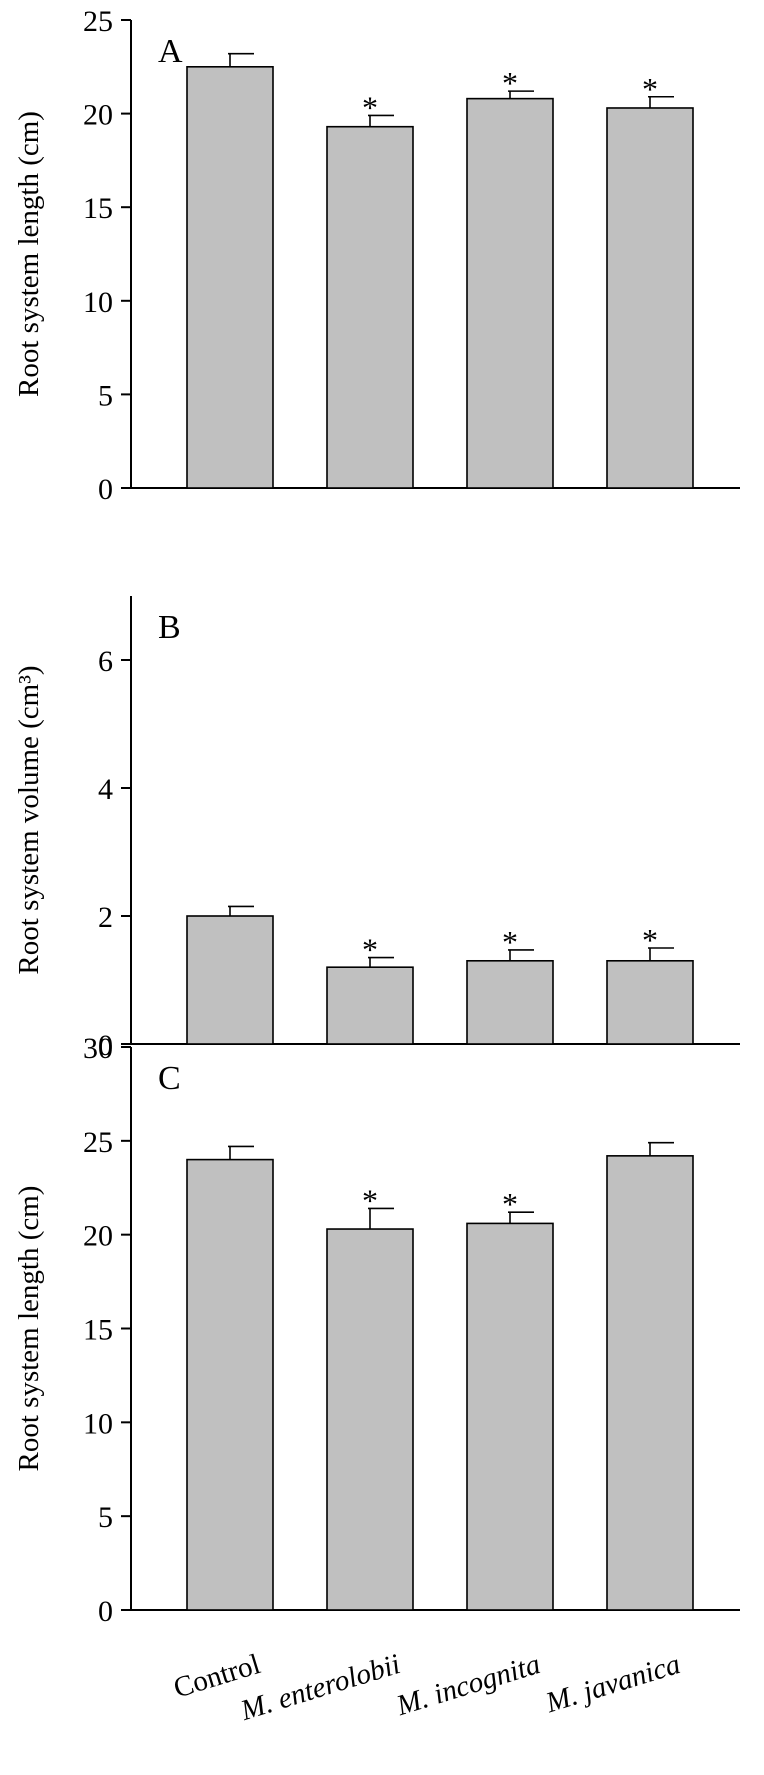 The width and height of the screenshot is (764, 1775). Describe the element at coordinates (170, 51) in the screenshot. I see `panel-label: A` at that location.